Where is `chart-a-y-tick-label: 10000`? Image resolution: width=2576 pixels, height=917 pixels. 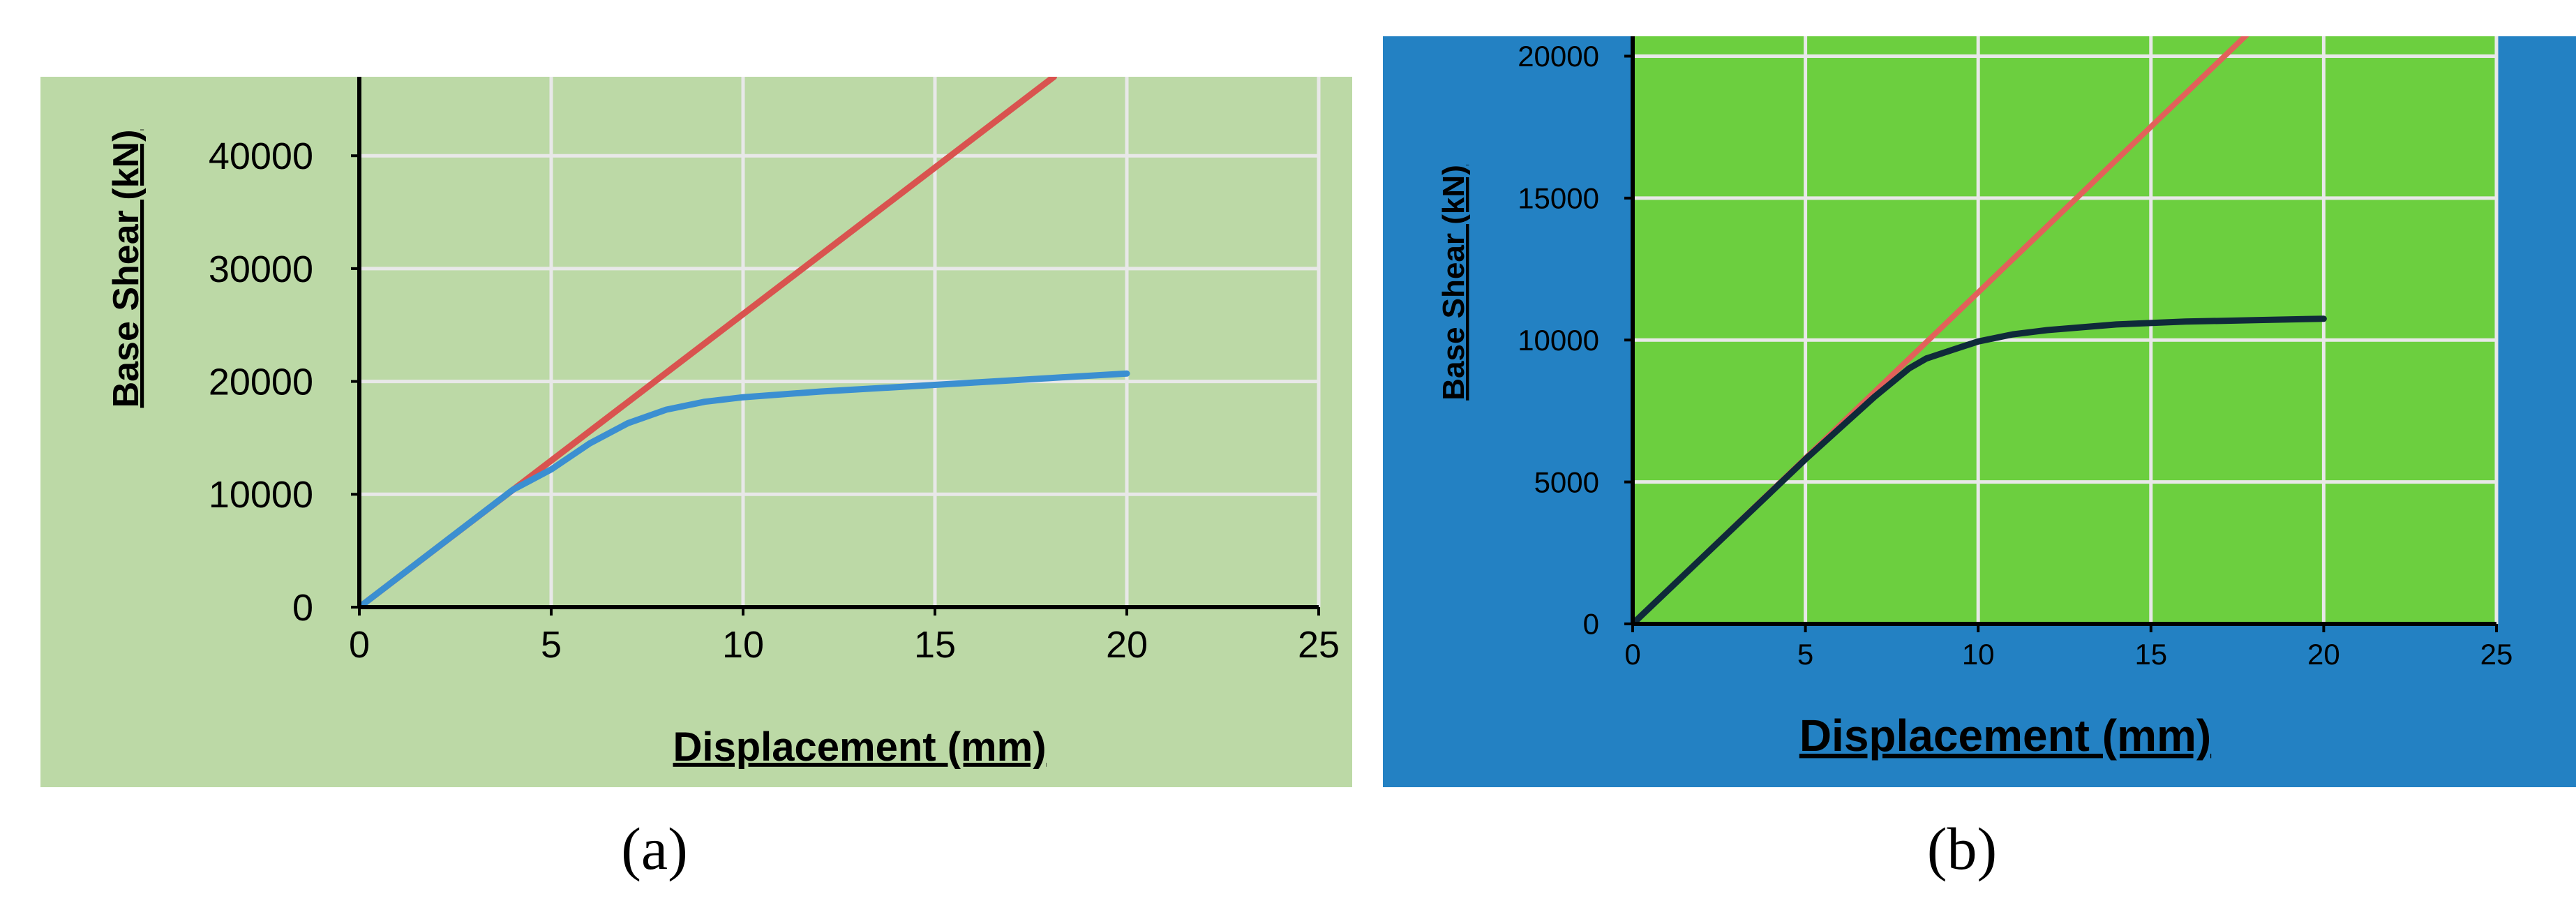 chart-a-y-tick-label: 10000 is located at coordinates (261, 495).